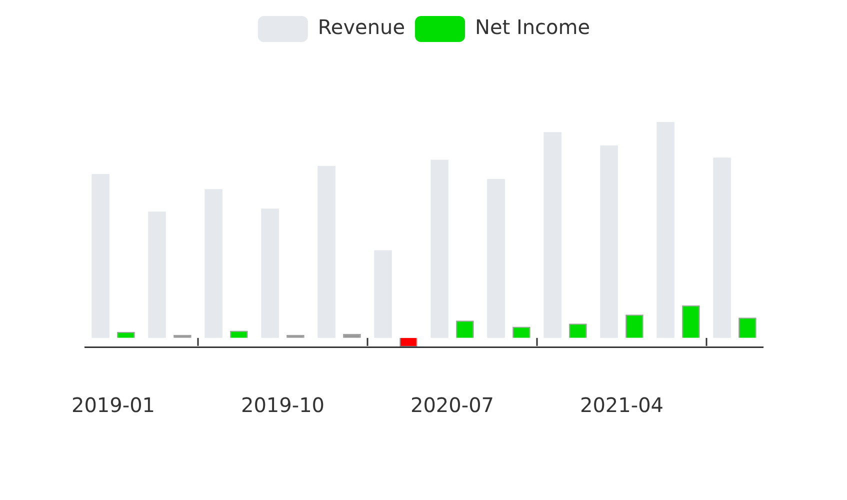  Describe the element at coordinates (532, 27) in the screenshot. I see `legend-label: Net Income` at that location.